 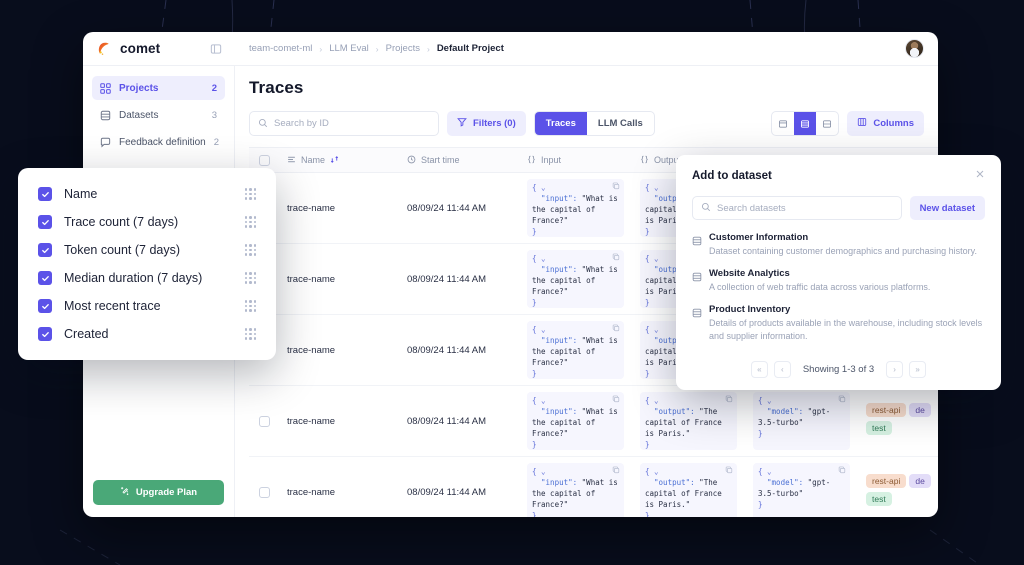 I want to click on new-dataset-button: New dataset, so click(x=947, y=208).